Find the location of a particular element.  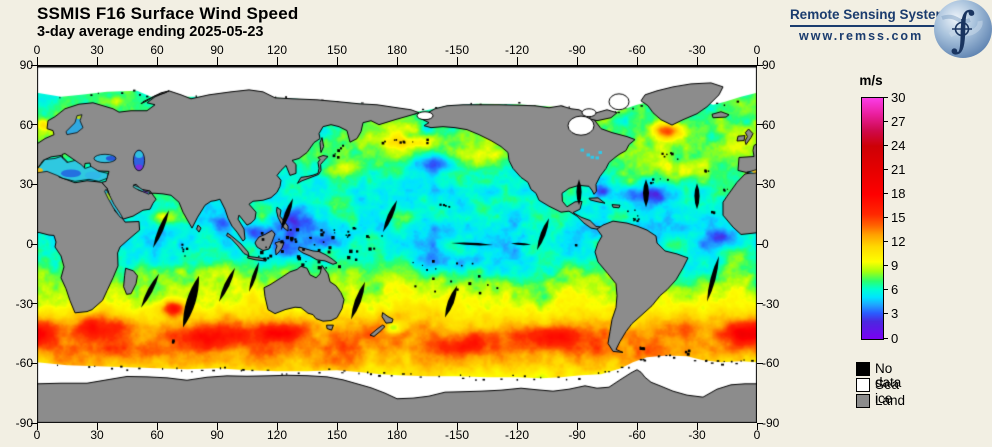

lon-tick-label-top: 90 is located at coordinates (217, 50).